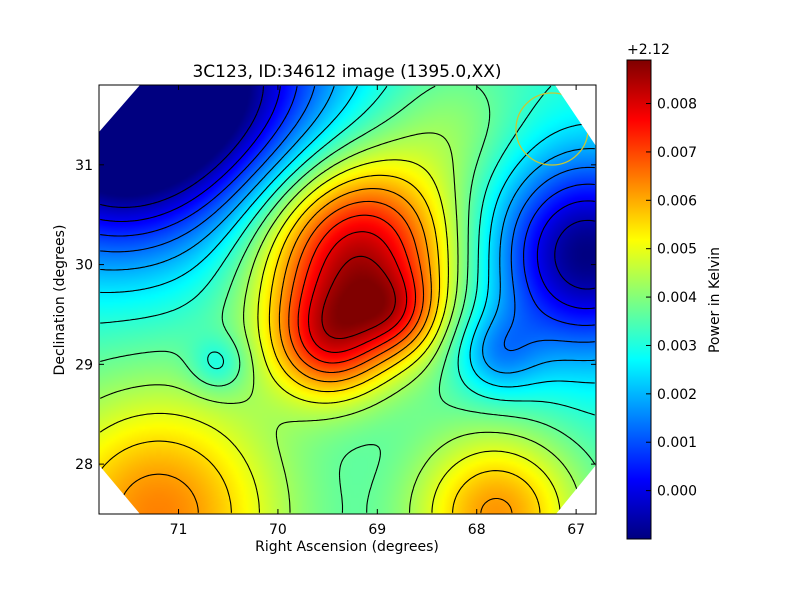  I want to click on colorbar-offset-label: +2.12, so click(648, 50).